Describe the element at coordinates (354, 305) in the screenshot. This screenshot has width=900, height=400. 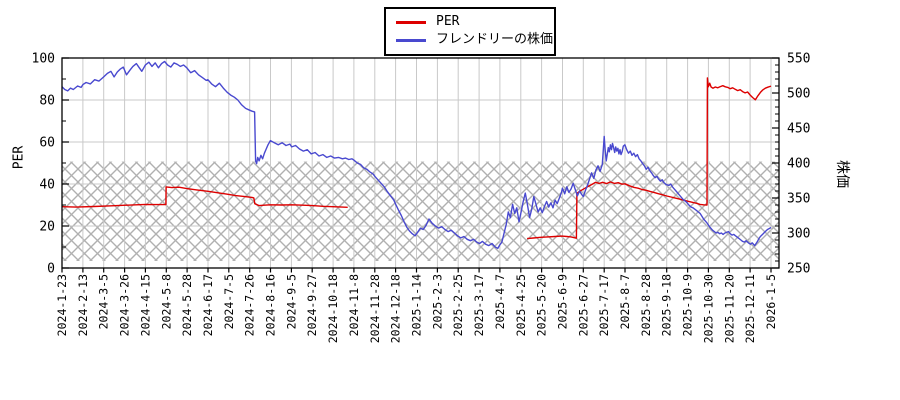
I see `x-tick-label: 2024-11-8` at that location.